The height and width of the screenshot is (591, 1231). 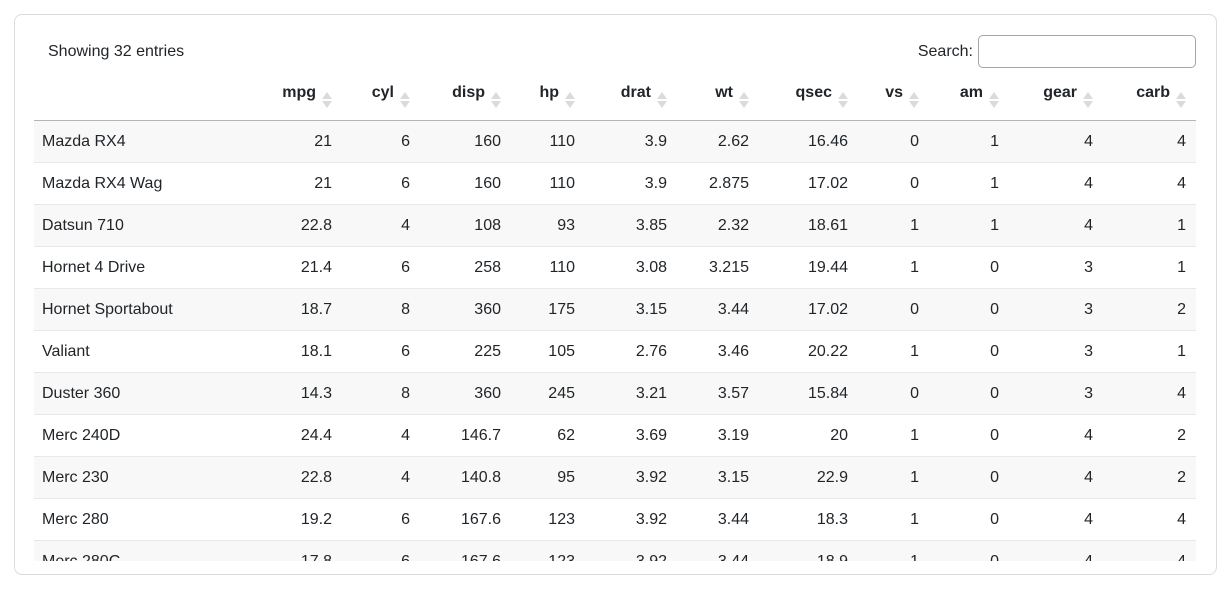 What do you see at coordinates (809, 225) in the screenshot?
I see `data-cell: 18.61` at bounding box center [809, 225].